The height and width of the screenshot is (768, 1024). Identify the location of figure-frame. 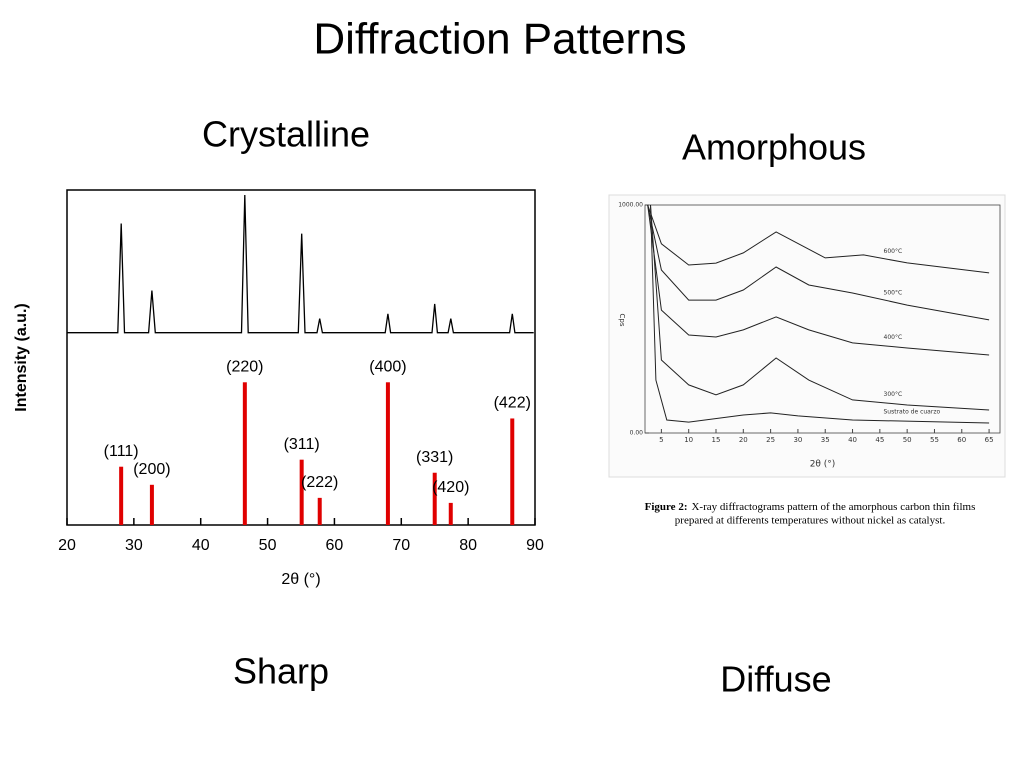
(807, 336).